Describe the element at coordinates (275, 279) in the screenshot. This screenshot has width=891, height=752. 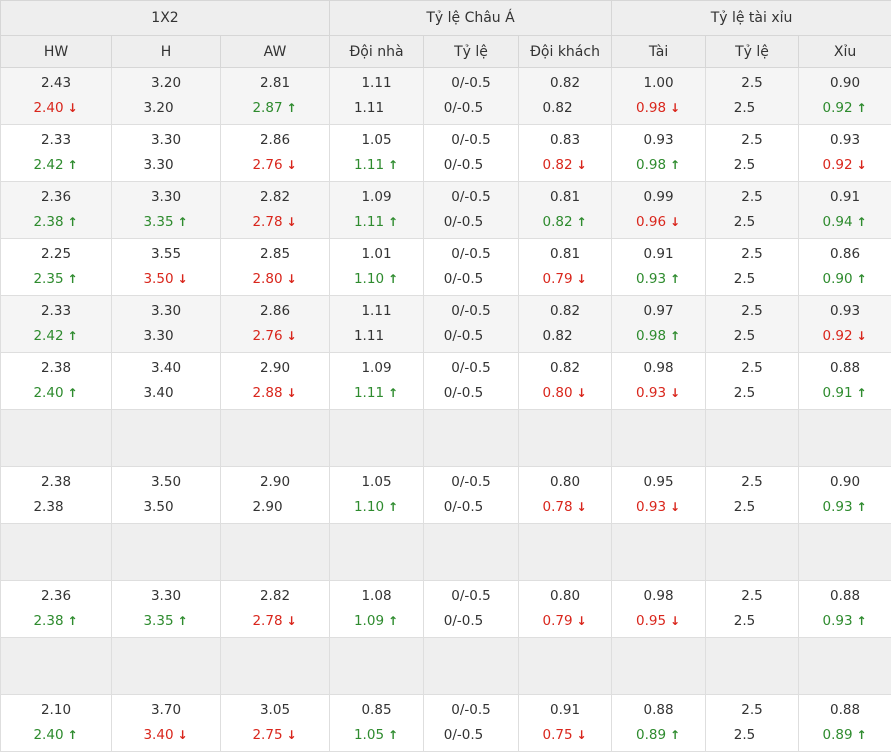
I see `current-odds-line: 2.80↓` at that location.